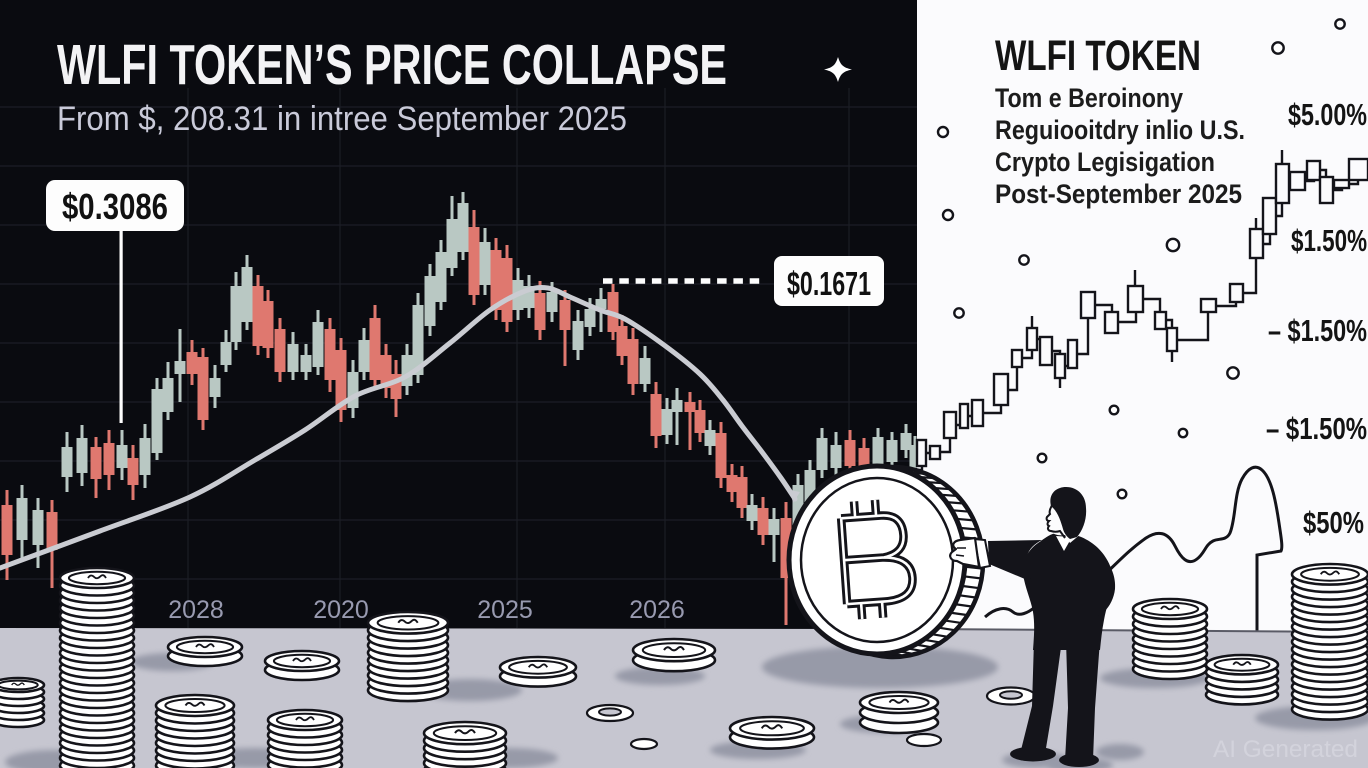 Image resolution: width=1368 pixels, height=768 pixels. Describe the element at coordinates (1105, 162) in the screenshot. I see `svg-text: Crypto Legisigation` at that location.